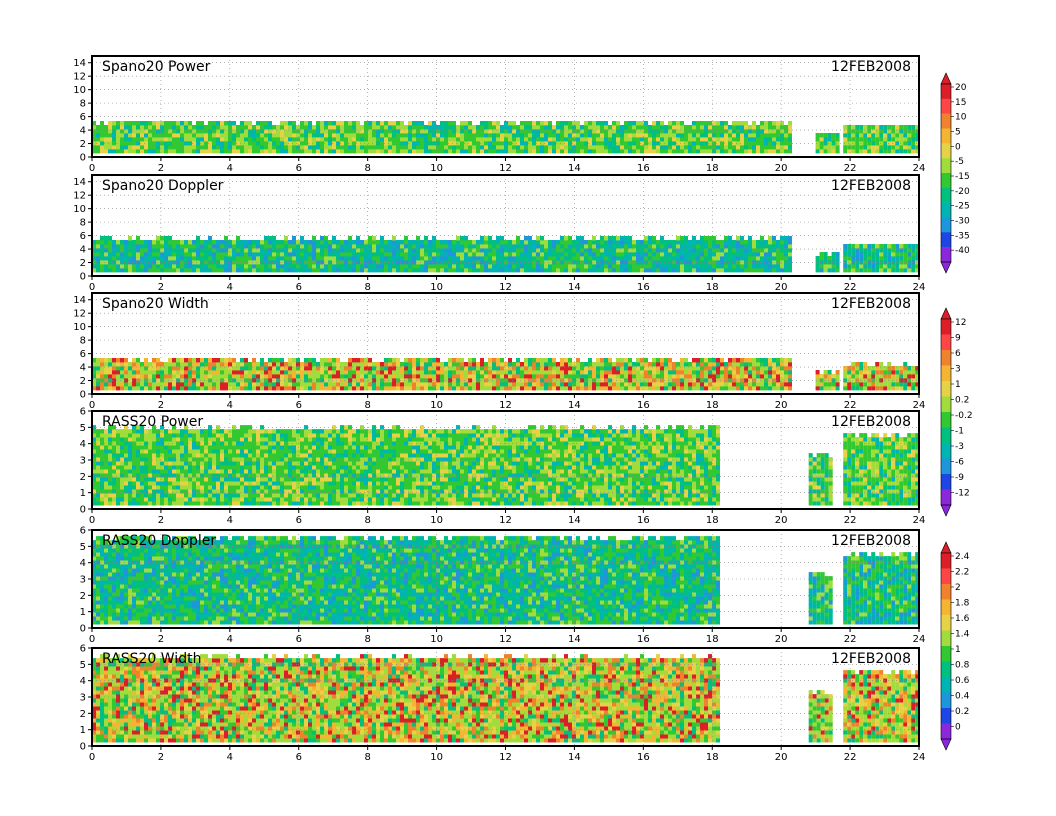 The width and height of the screenshot is (1056, 816). Describe the element at coordinates (505, 168) in the screenshot. I see `x-tick-label: 12` at that location.